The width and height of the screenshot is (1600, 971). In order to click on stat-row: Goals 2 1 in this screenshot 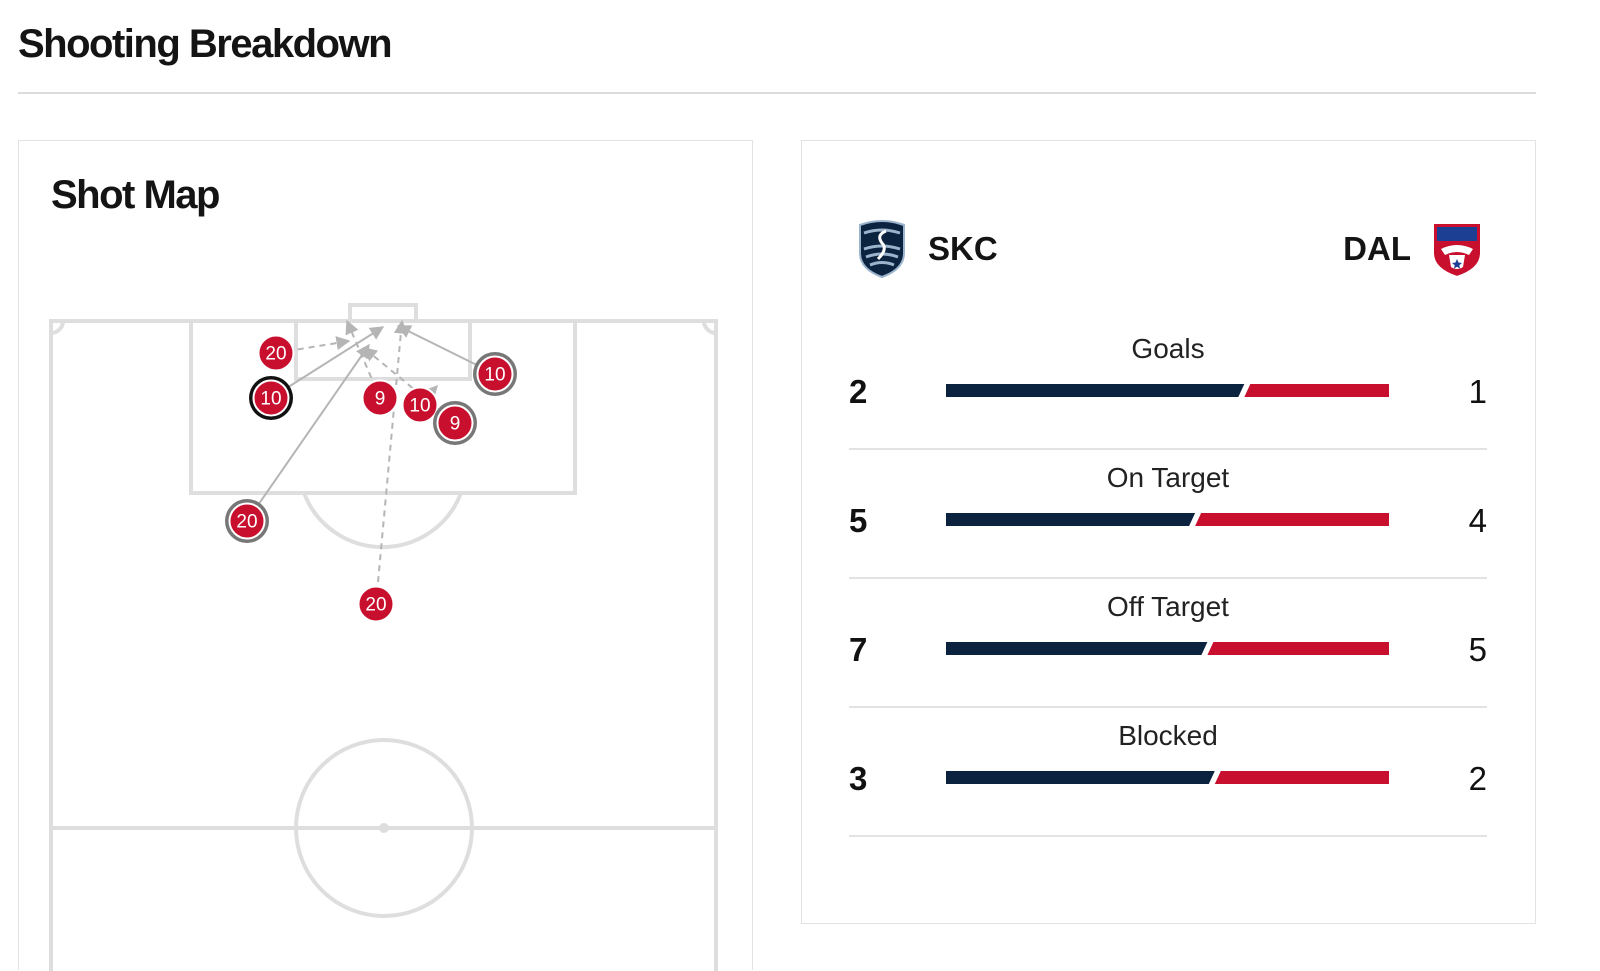, I will do `click(1168, 385)`.